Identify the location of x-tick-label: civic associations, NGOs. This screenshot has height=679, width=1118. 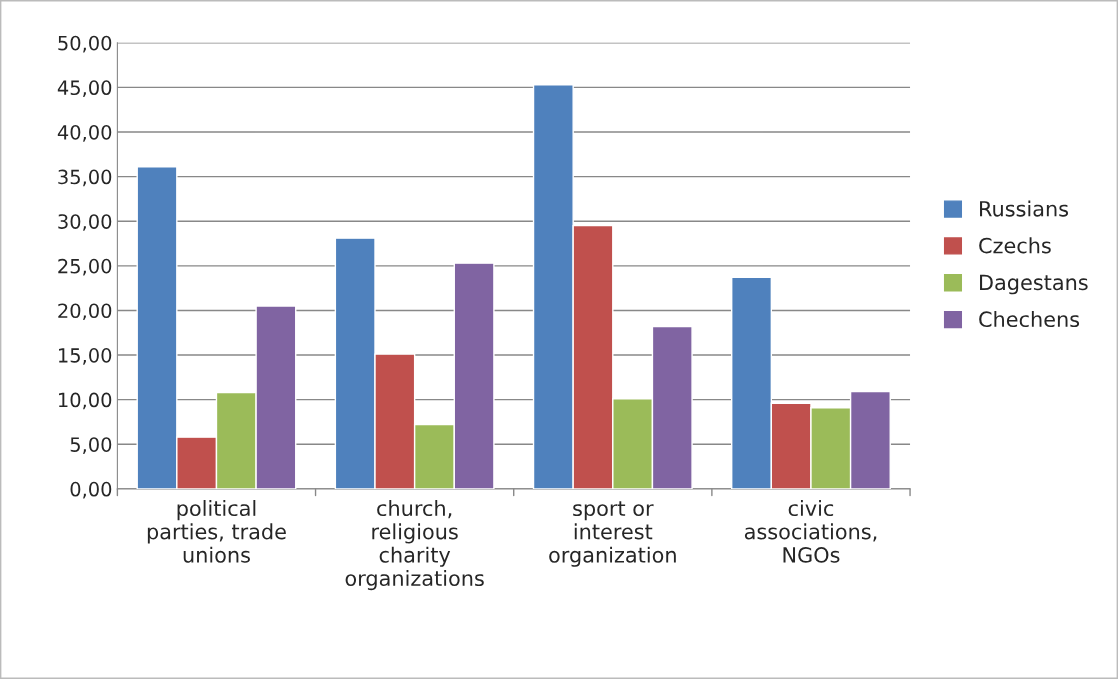
(810, 531).